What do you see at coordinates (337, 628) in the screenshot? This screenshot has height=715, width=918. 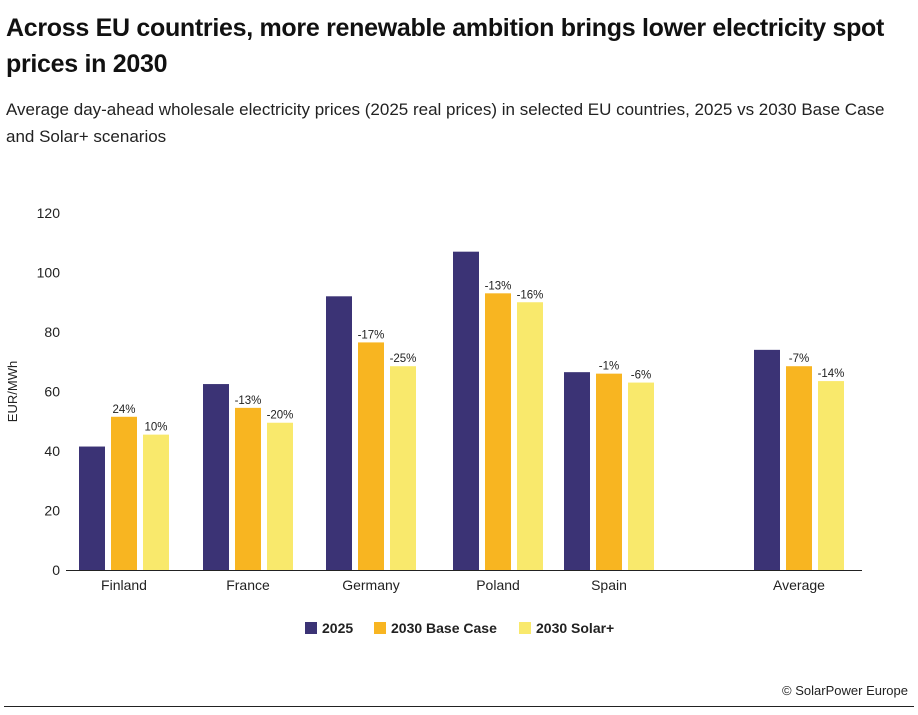 I see `legend-label: 2025` at bounding box center [337, 628].